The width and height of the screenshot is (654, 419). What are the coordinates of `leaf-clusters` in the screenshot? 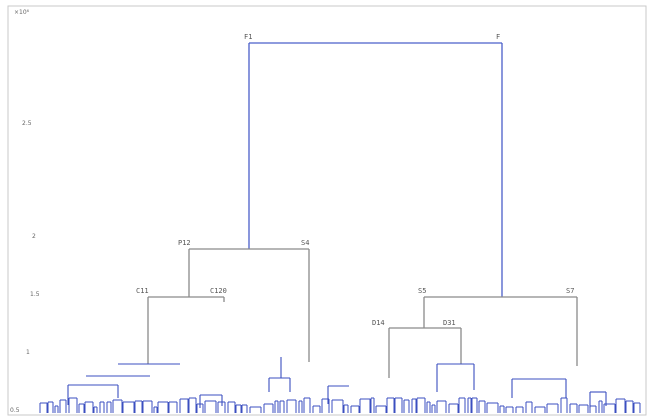 It's located at (340, 405).